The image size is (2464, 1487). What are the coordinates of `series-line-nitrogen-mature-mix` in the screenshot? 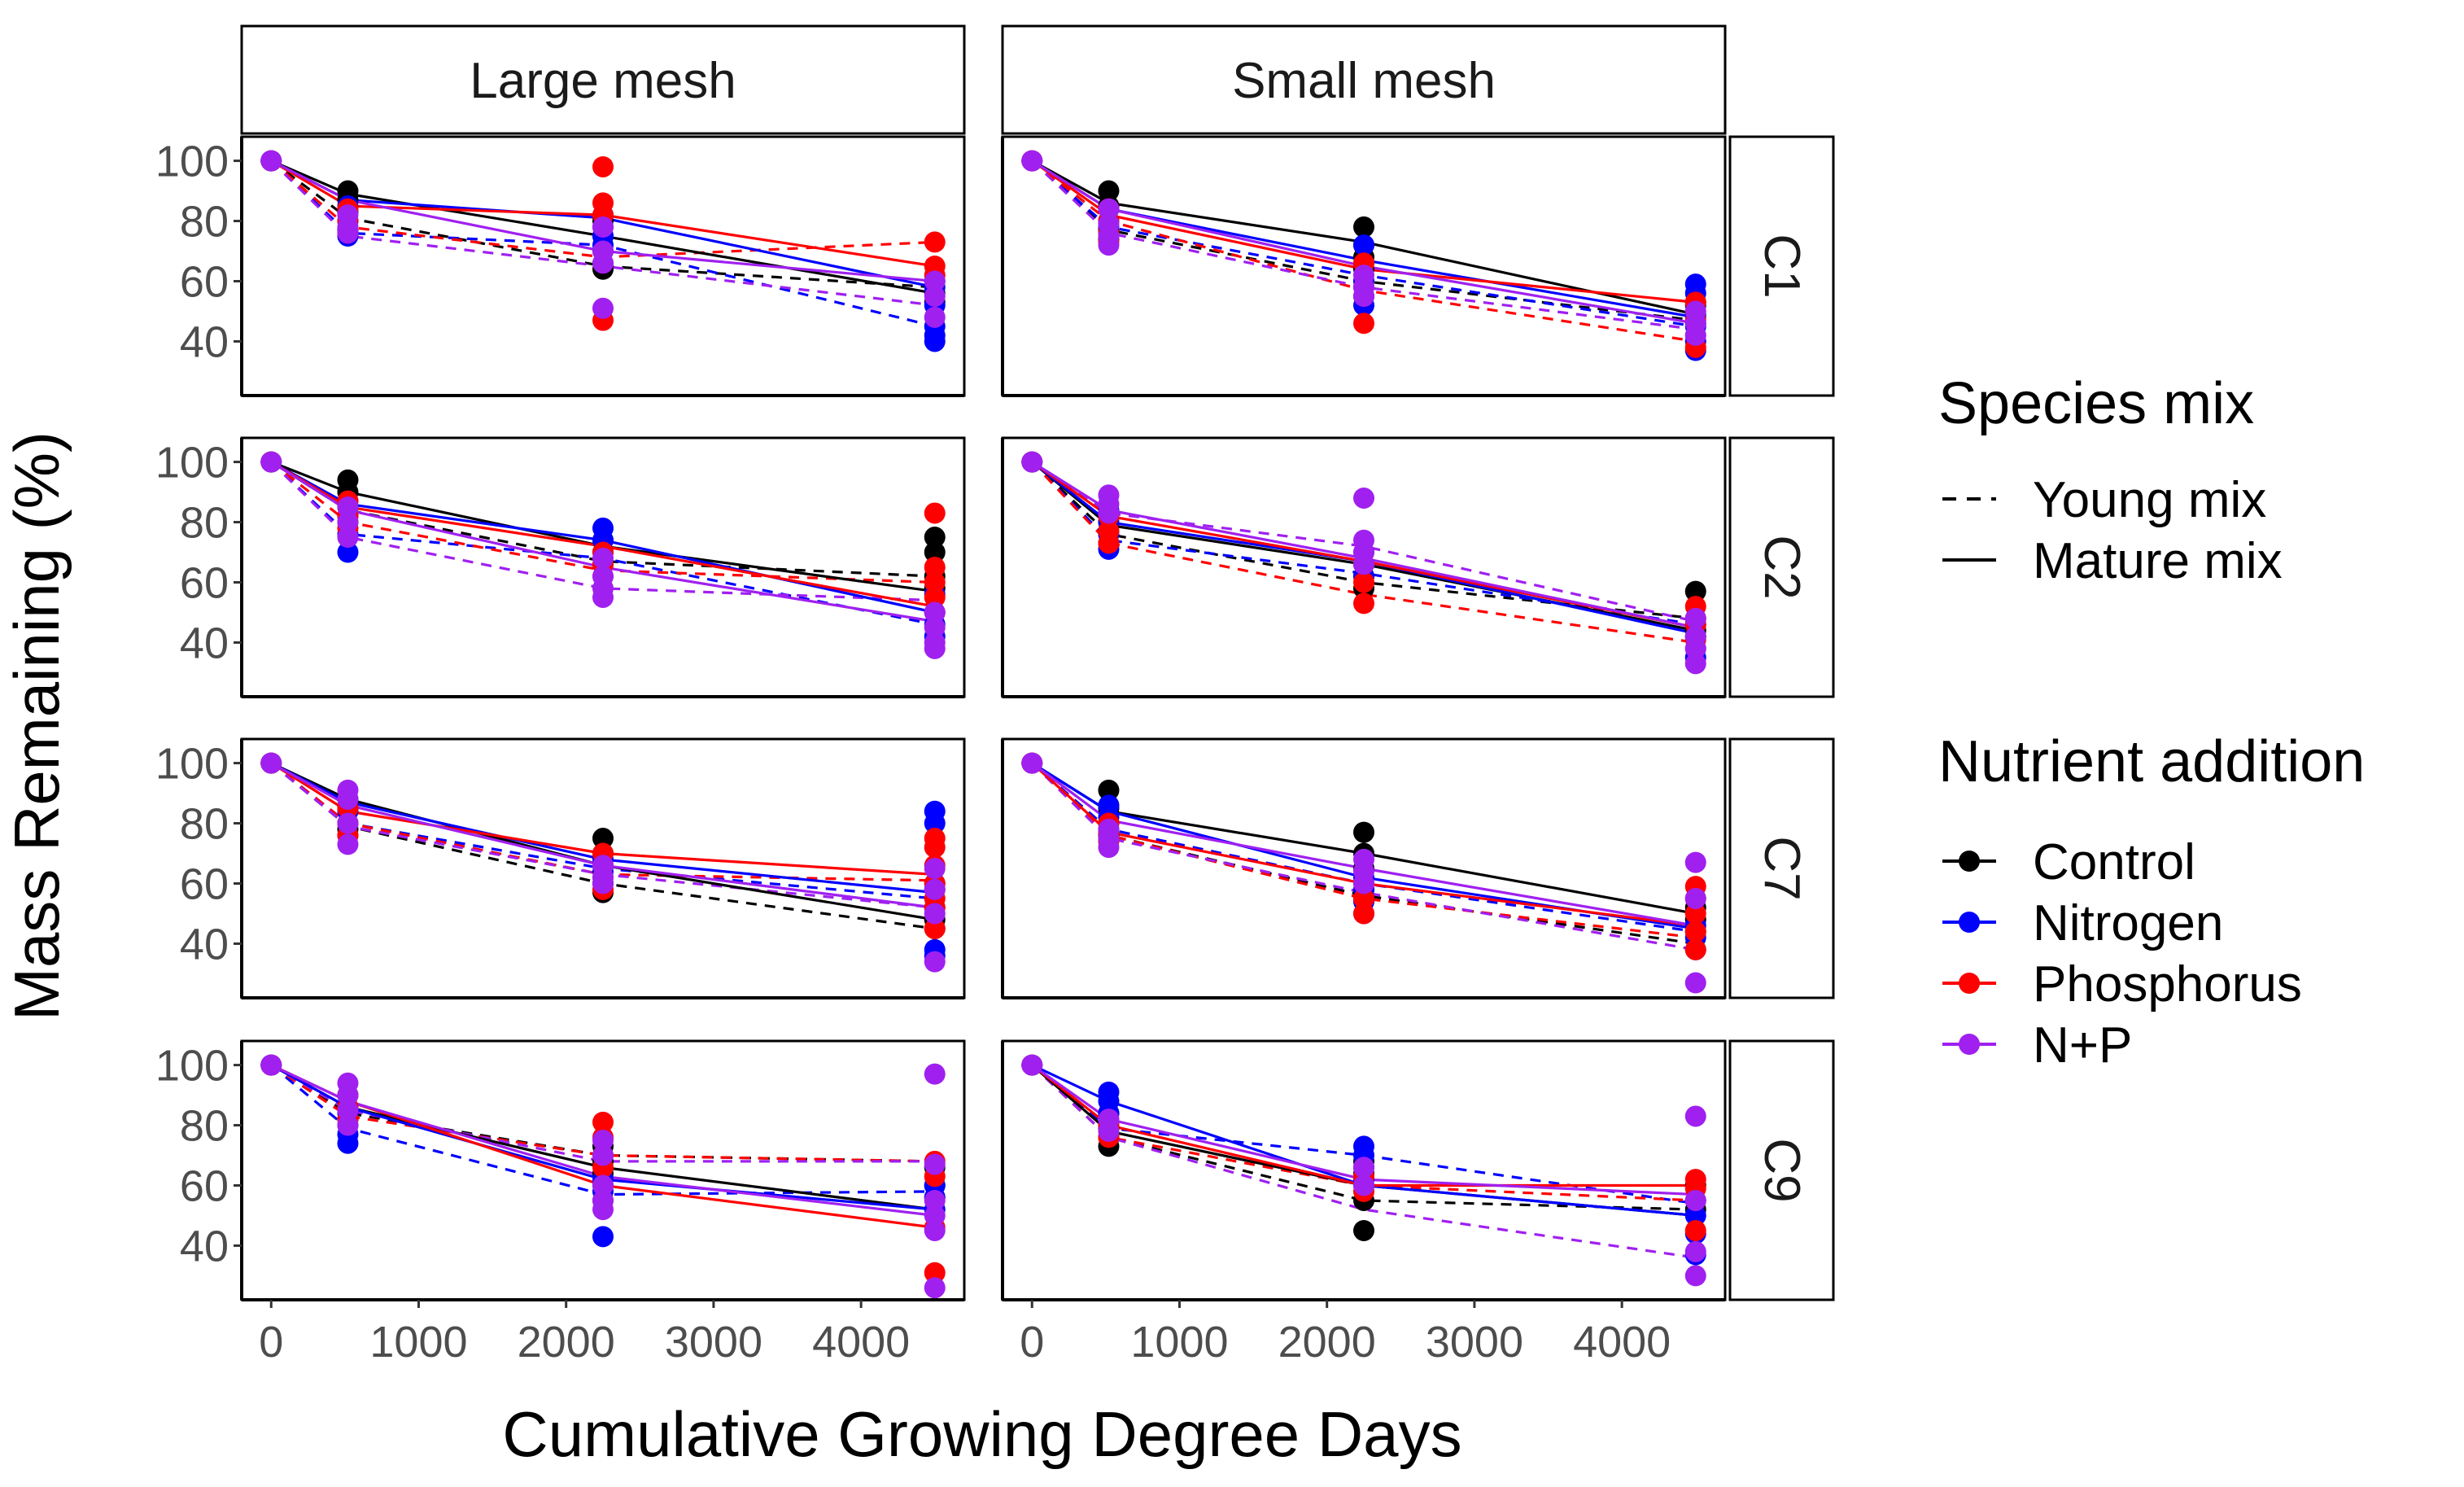 It's located at (1364, 548).